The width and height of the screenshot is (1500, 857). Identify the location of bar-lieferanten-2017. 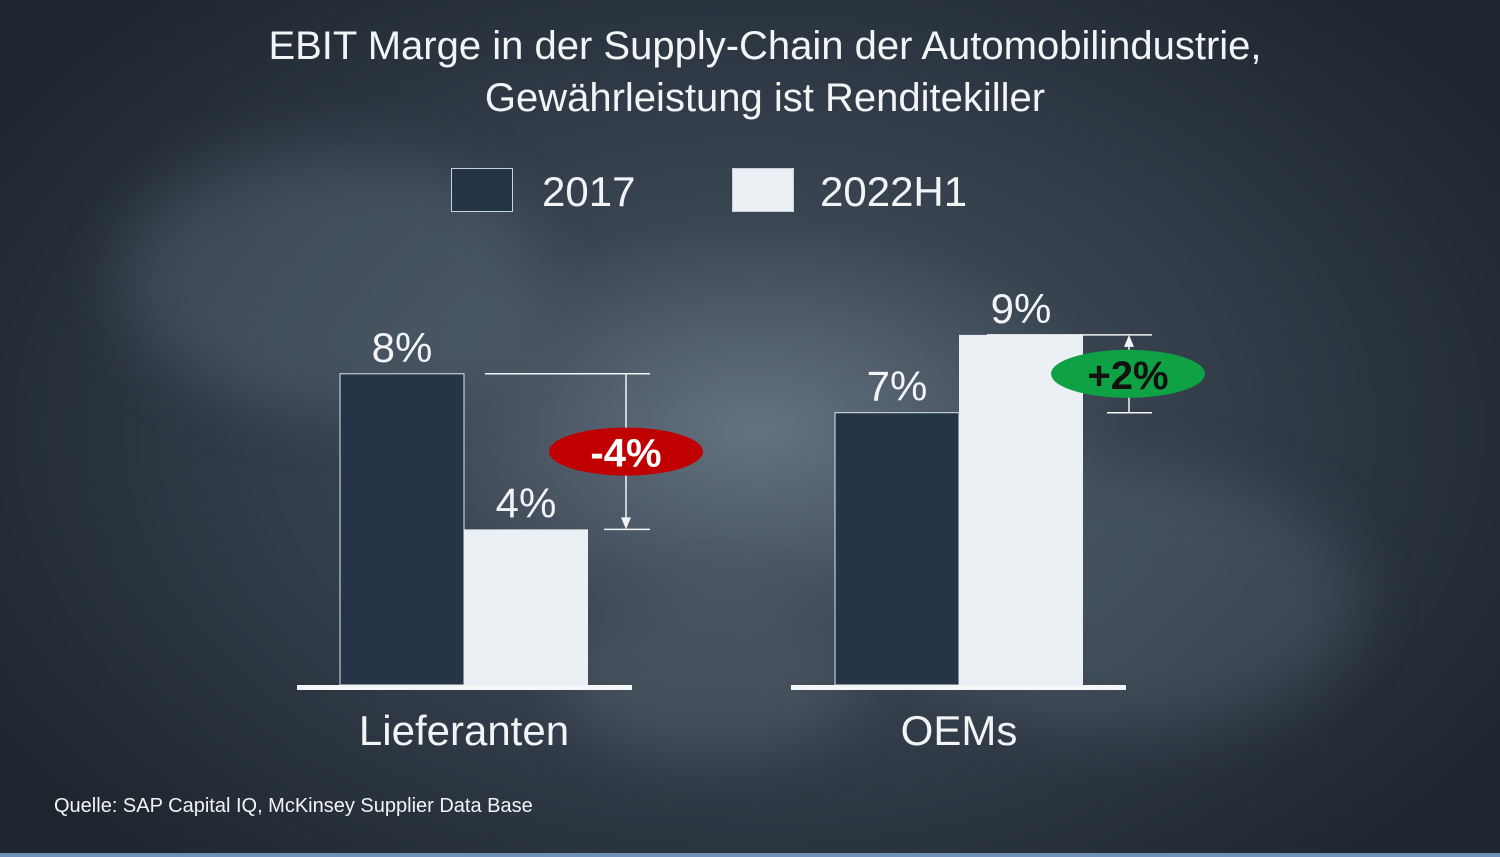
(402, 529).